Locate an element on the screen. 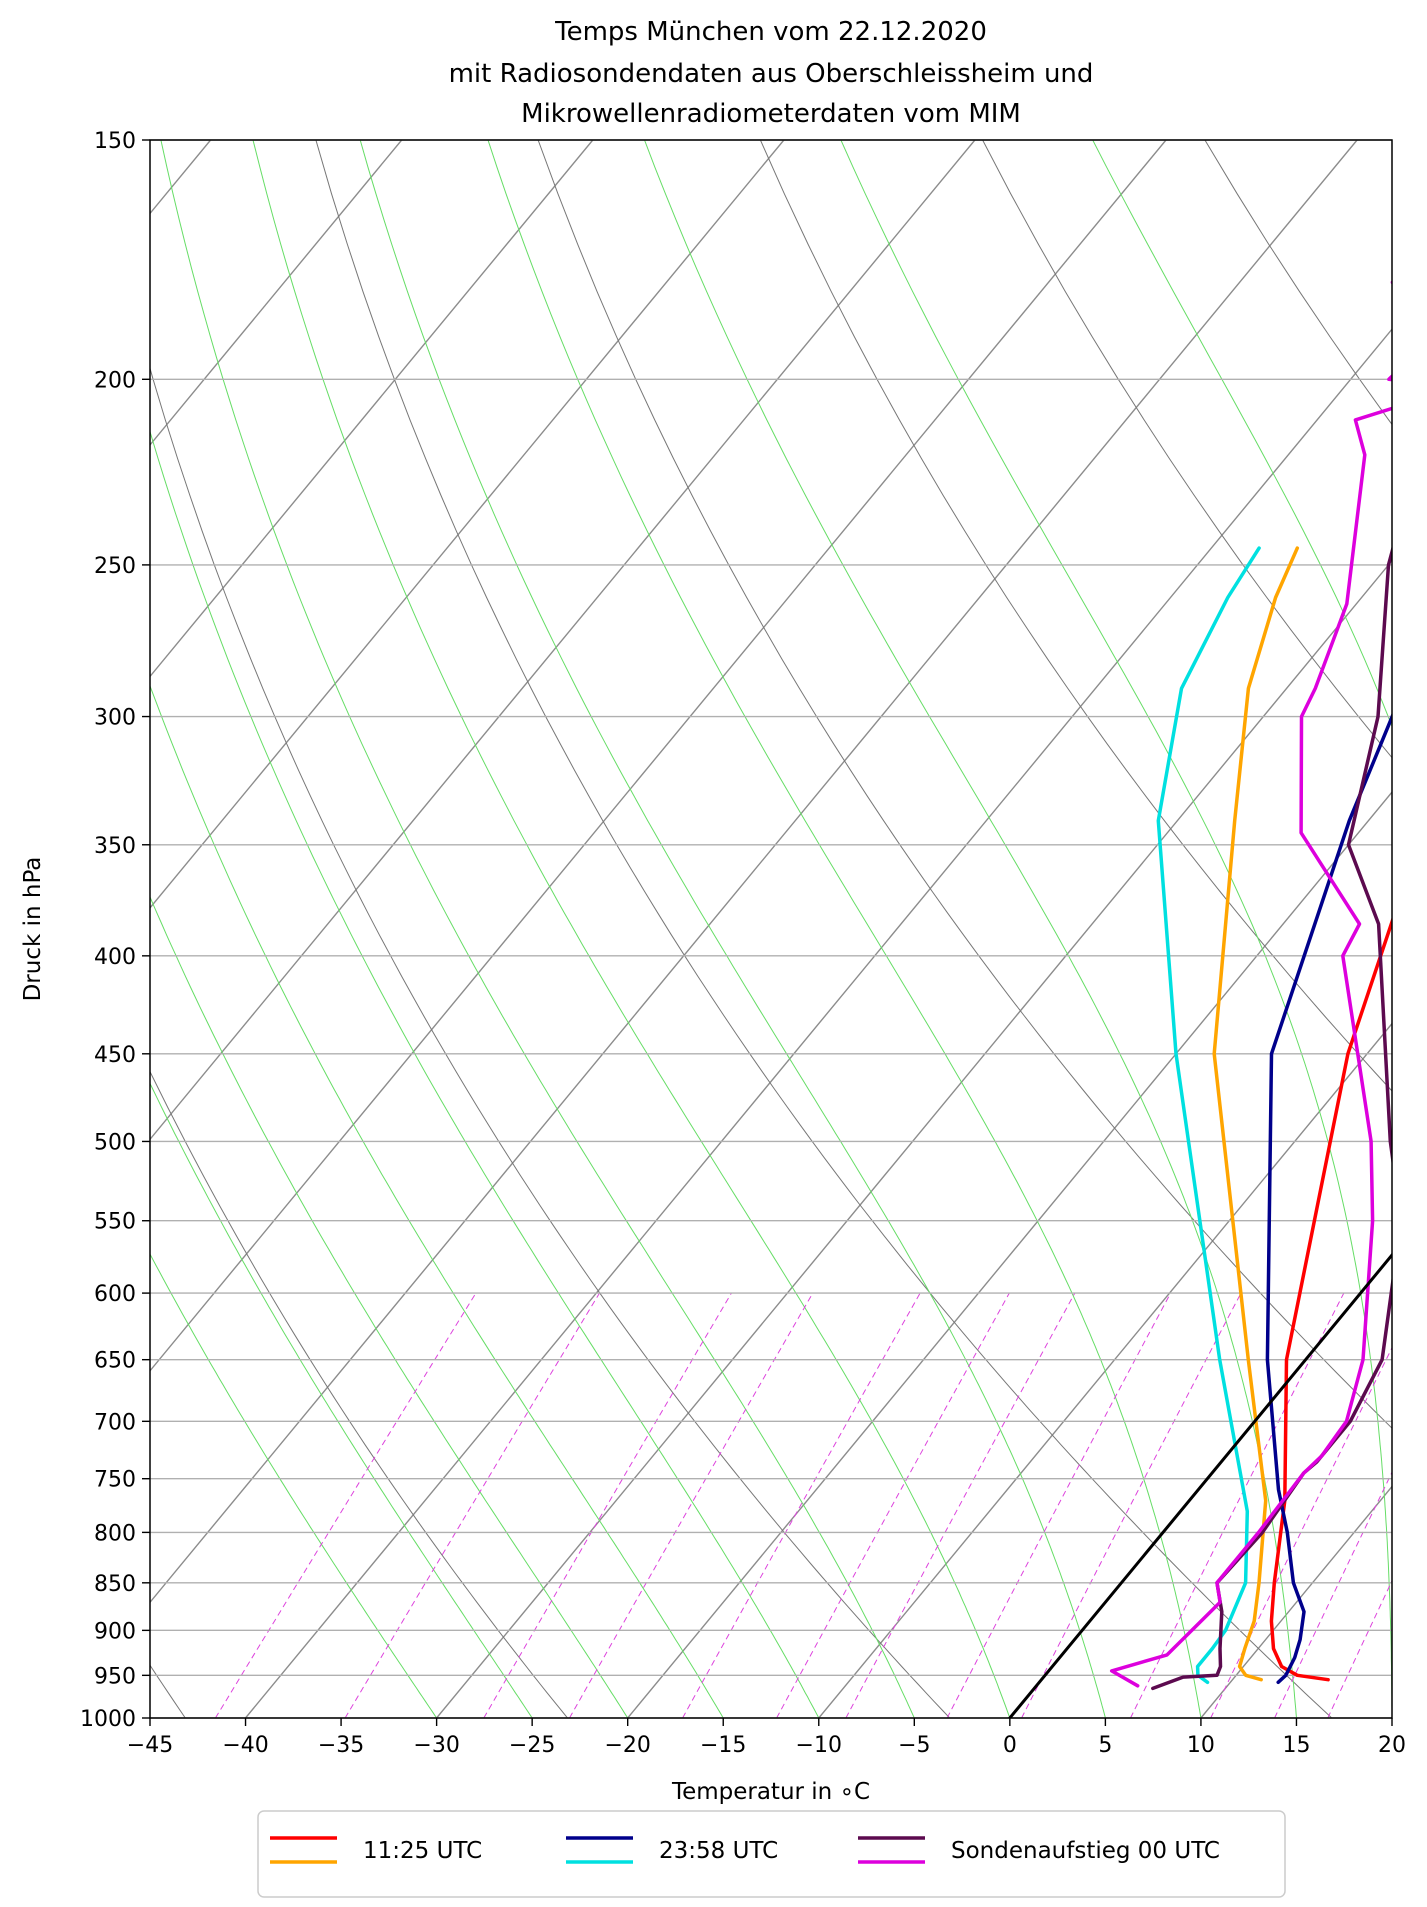 Image resolution: width=1427 pixels, height=1907 pixels. x-tick-label: −10 is located at coordinates (819, 1745).